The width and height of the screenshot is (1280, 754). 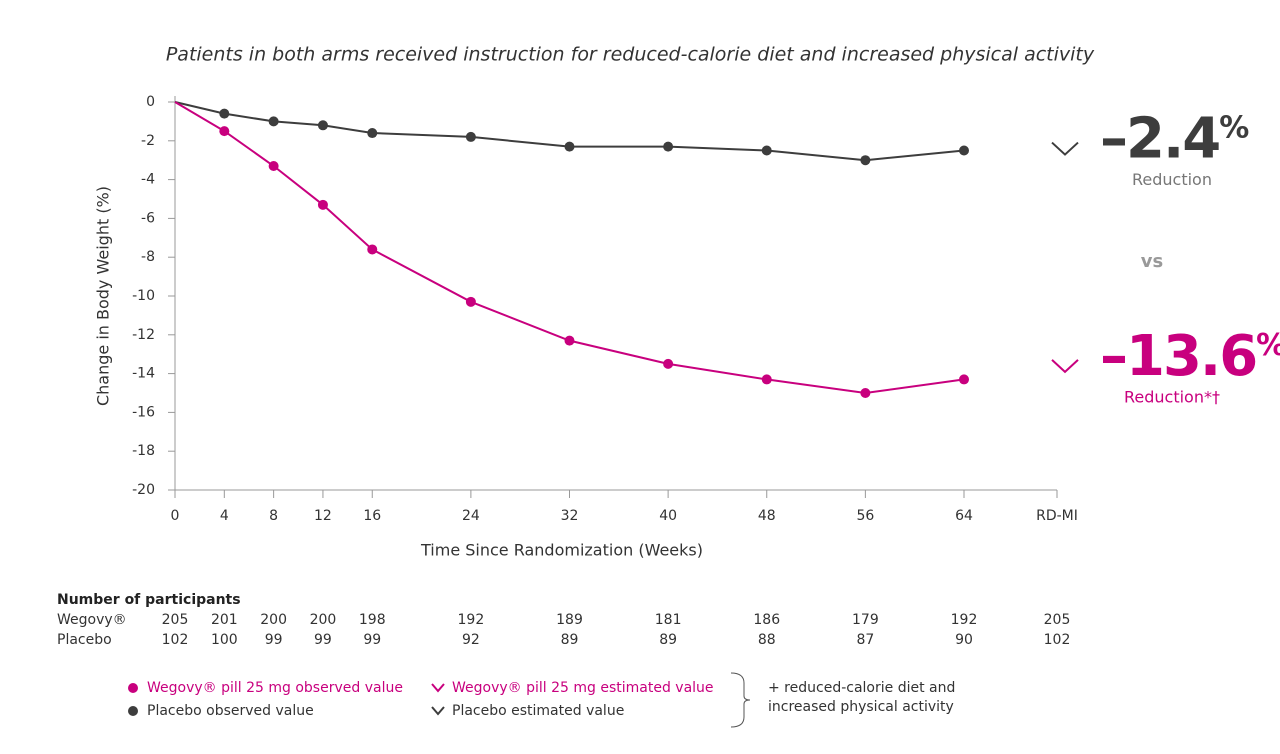 I want to click on y-tick-label: -2, so click(x=148, y=141).